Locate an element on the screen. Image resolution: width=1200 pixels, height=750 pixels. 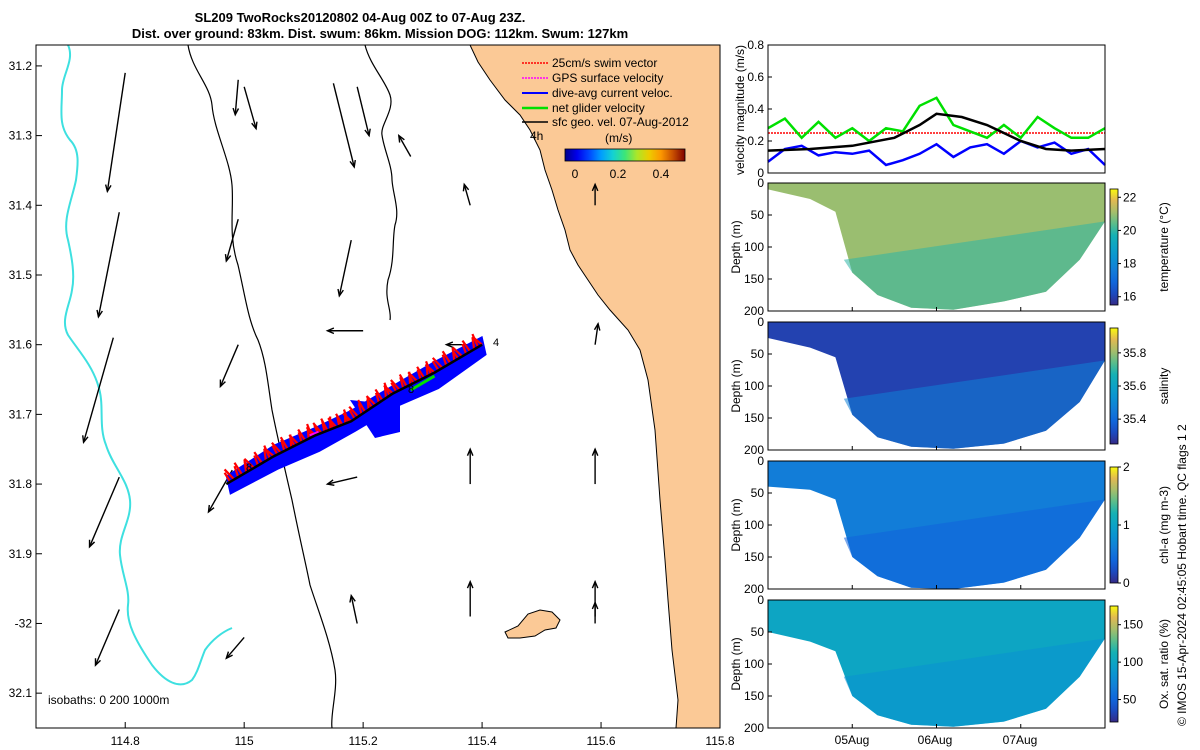
colorbar-tick-label: 18 is located at coordinates (1130, 264).